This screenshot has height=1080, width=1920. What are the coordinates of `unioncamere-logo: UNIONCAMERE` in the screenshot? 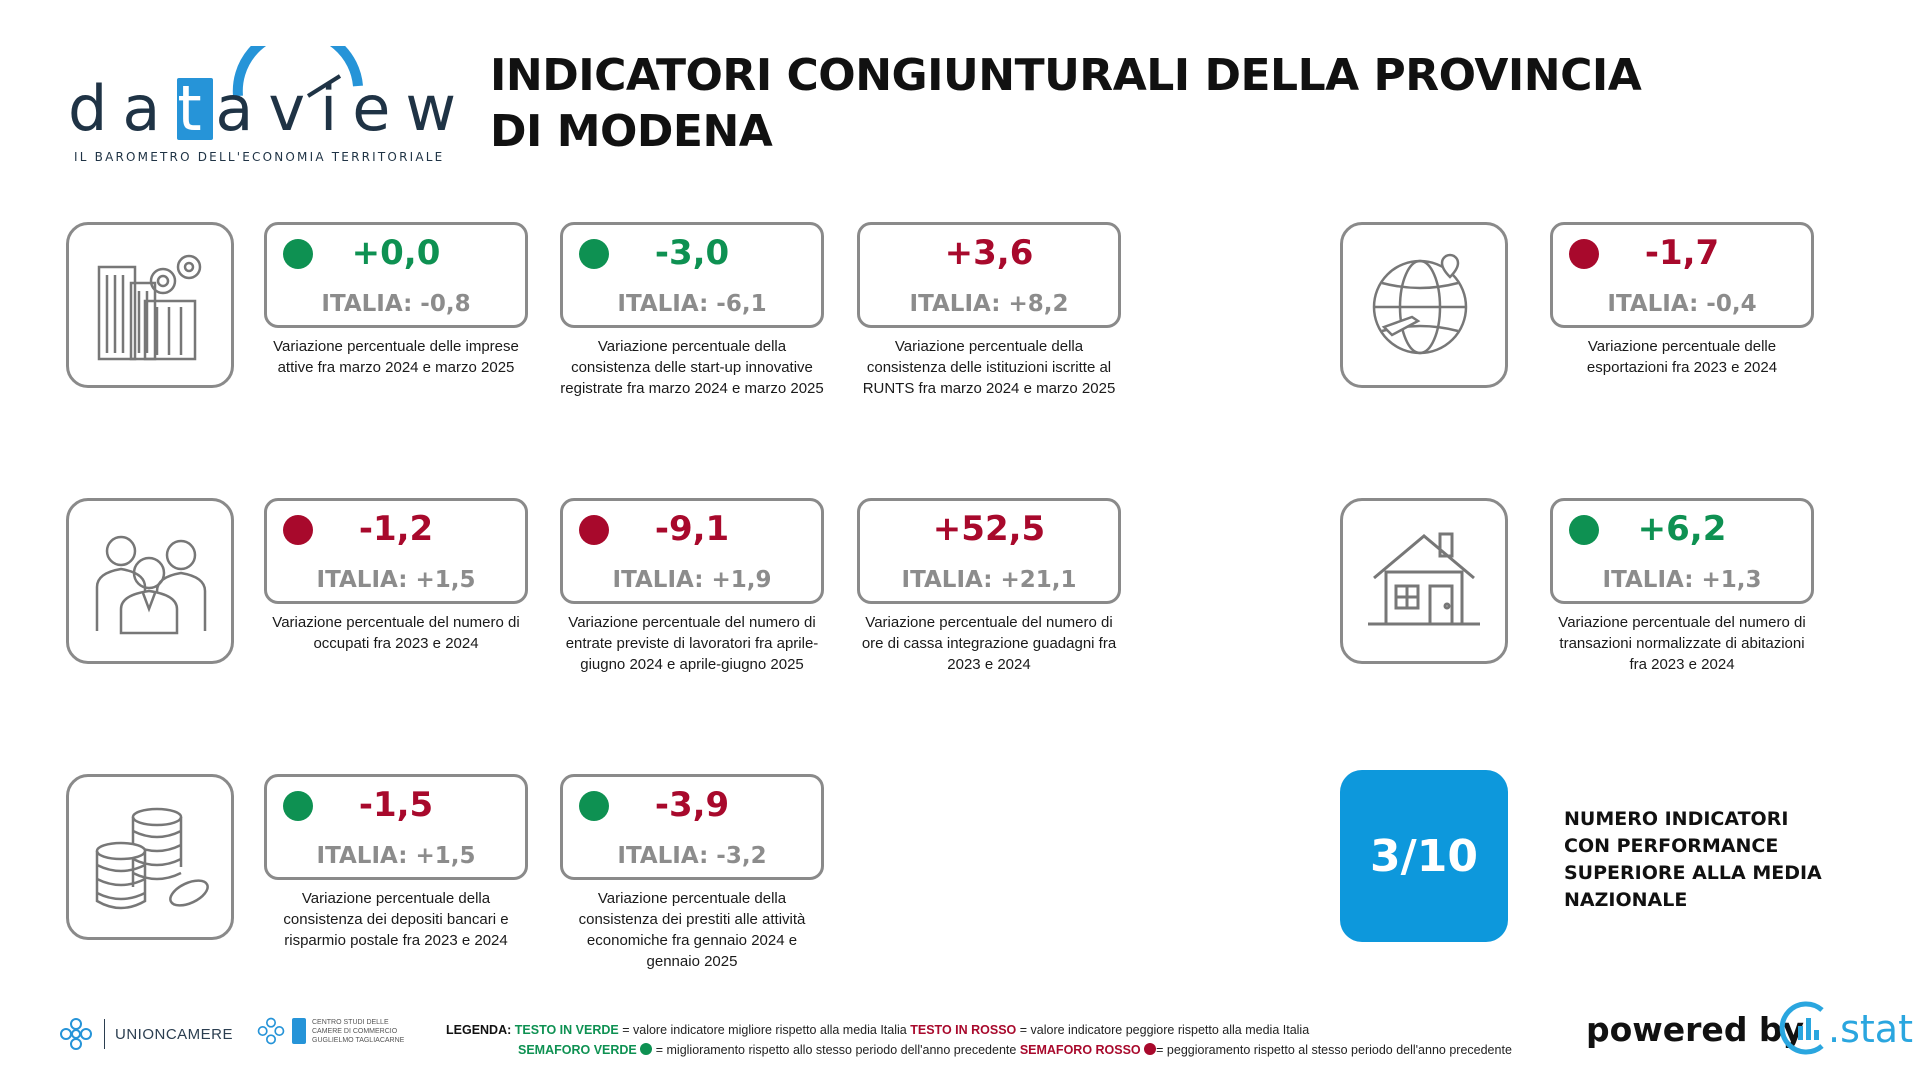 It's located at (145, 1034).